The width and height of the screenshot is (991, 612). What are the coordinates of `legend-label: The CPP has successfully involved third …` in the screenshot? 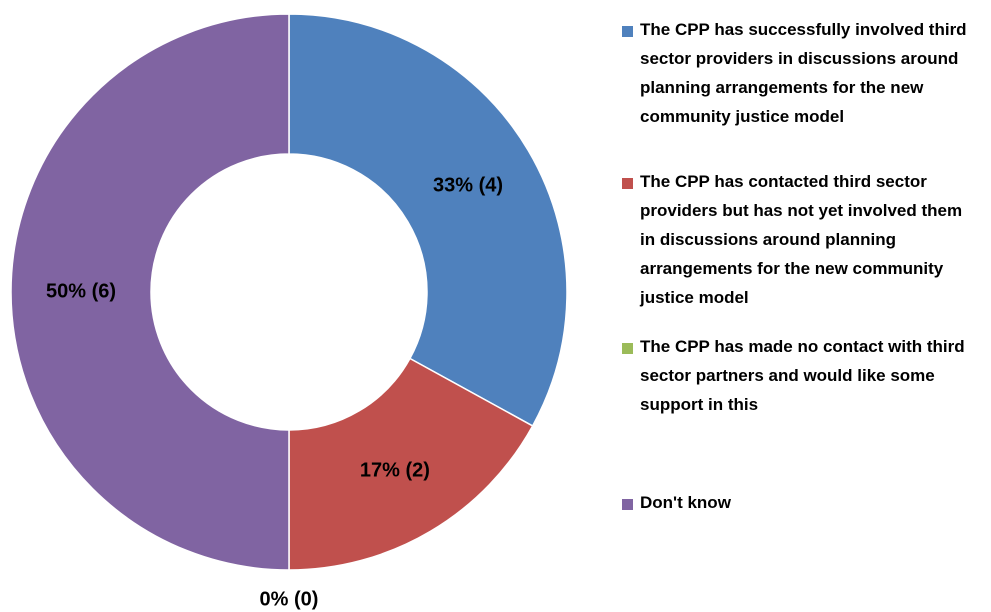 It's located at (803, 73).